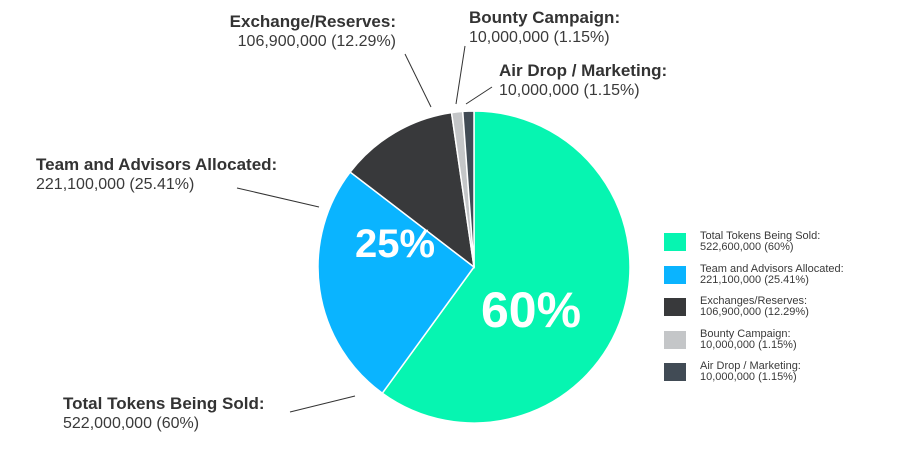 The image size is (897, 473). What do you see at coordinates (479, 95) in the screenshot?
I see `leader-line-air-drop` at bounding box center [479, 95].